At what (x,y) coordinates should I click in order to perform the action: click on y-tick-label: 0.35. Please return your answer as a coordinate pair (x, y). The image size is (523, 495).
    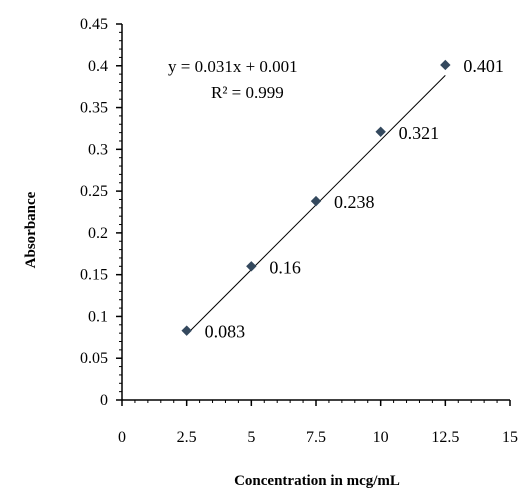
    Looking at the image, I should click on (94, 108).